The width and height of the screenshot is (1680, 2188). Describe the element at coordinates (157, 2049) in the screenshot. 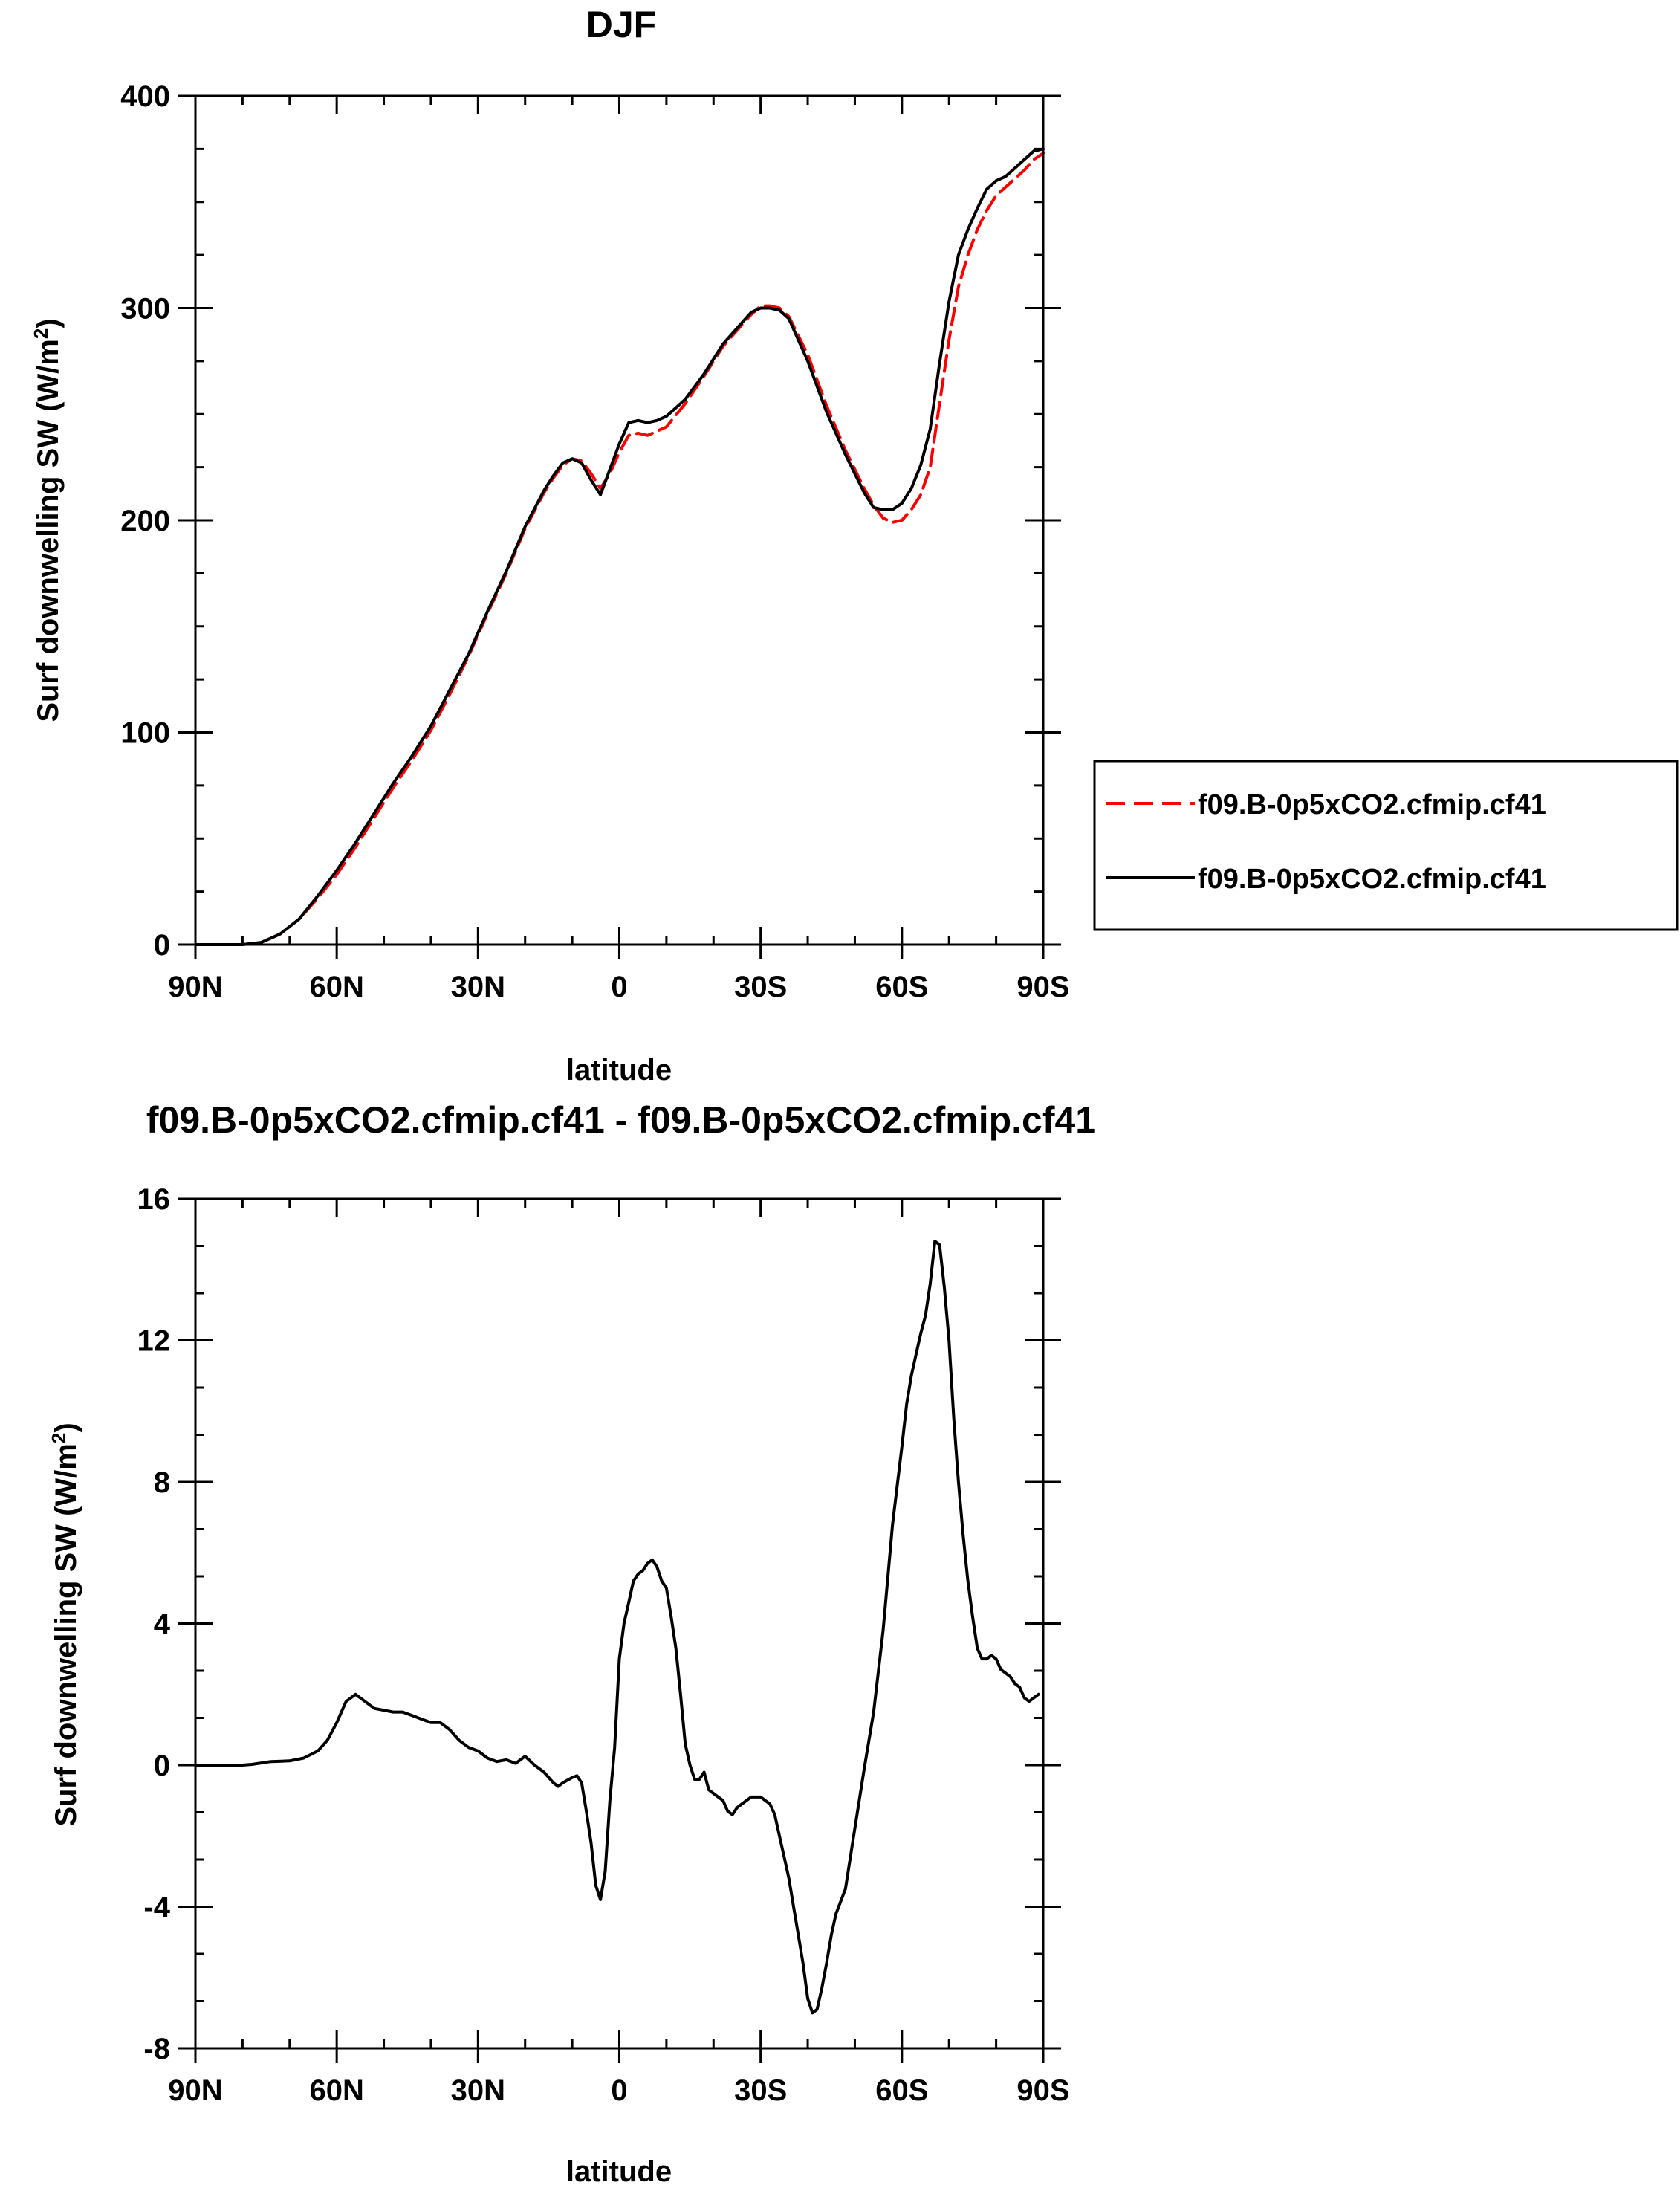

I see `y-tick-label: -8` at that location.